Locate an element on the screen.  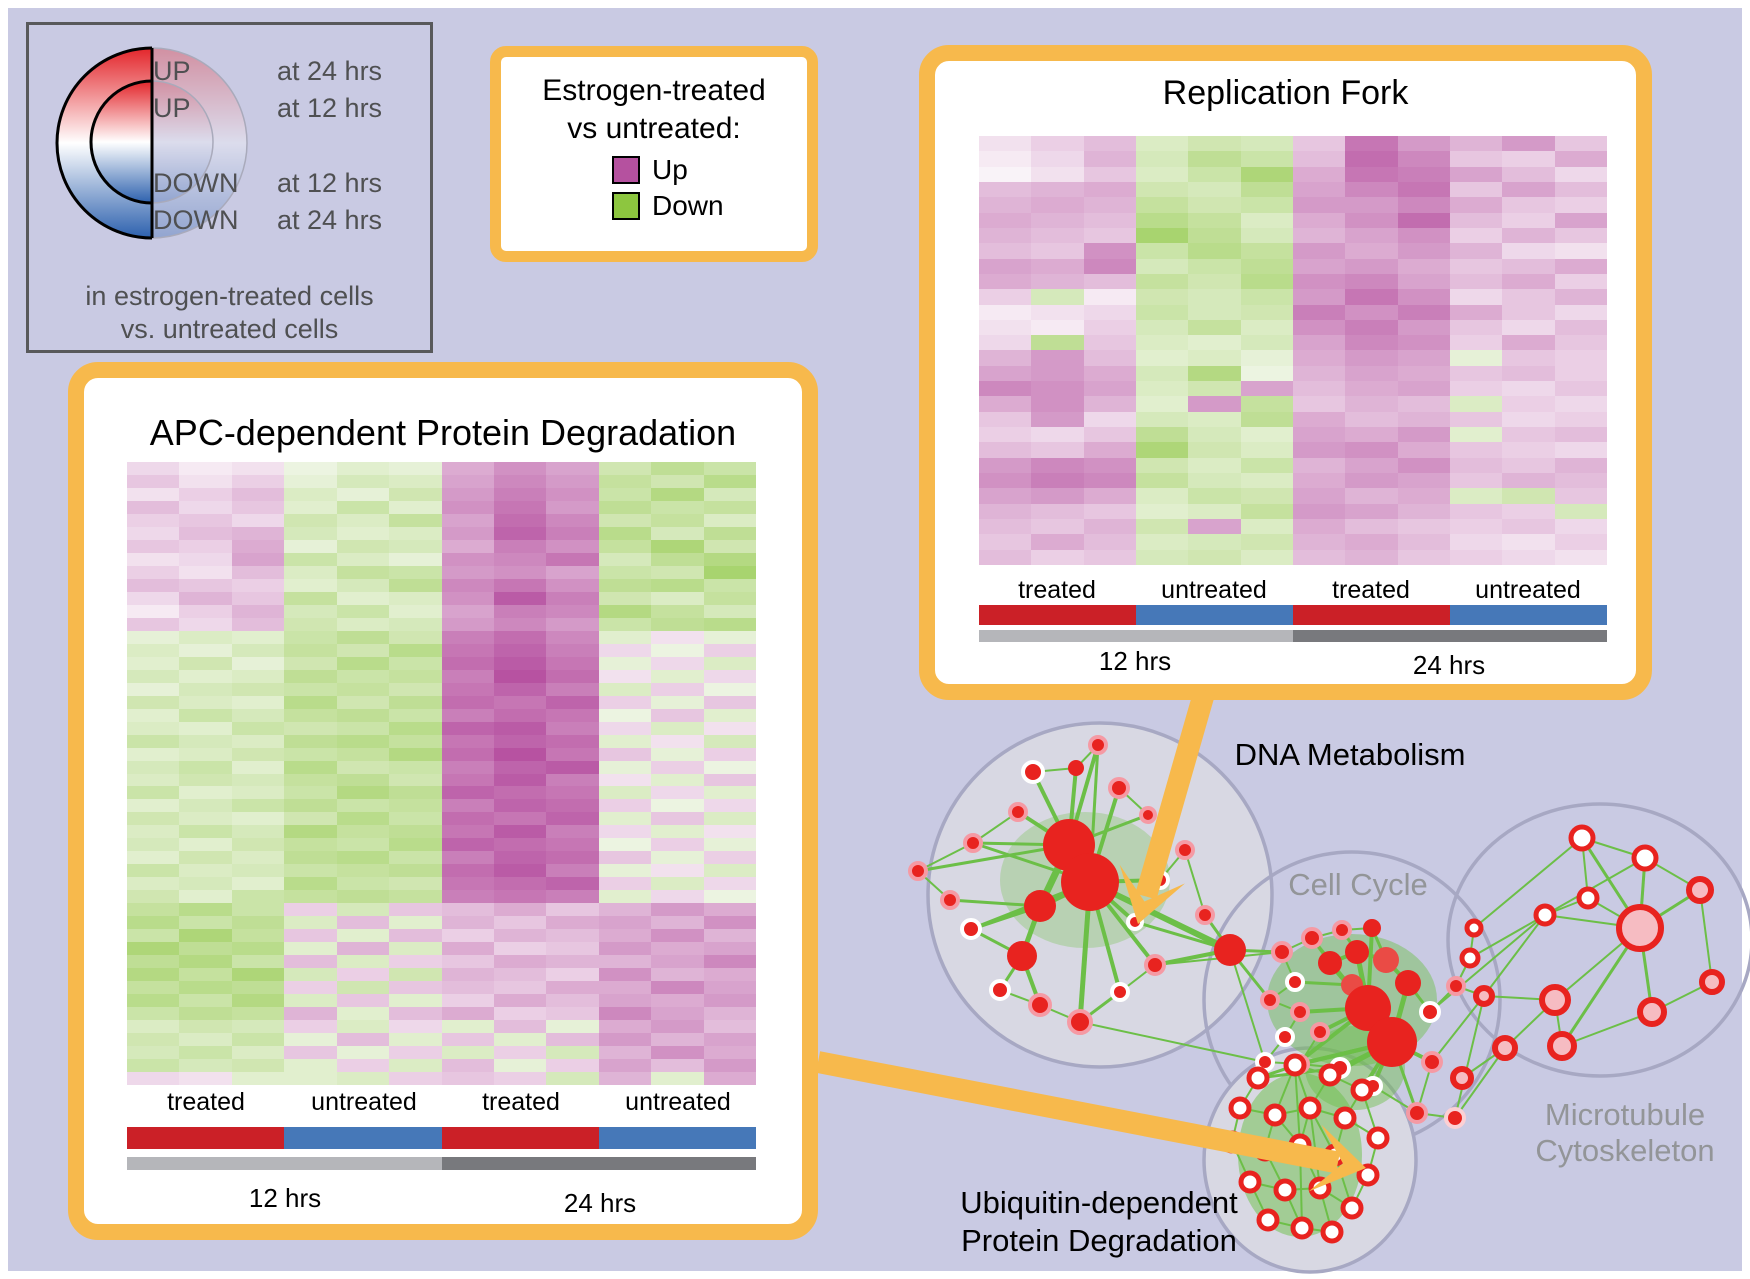
apc-time-bar is located at coordinates (441, 1163).